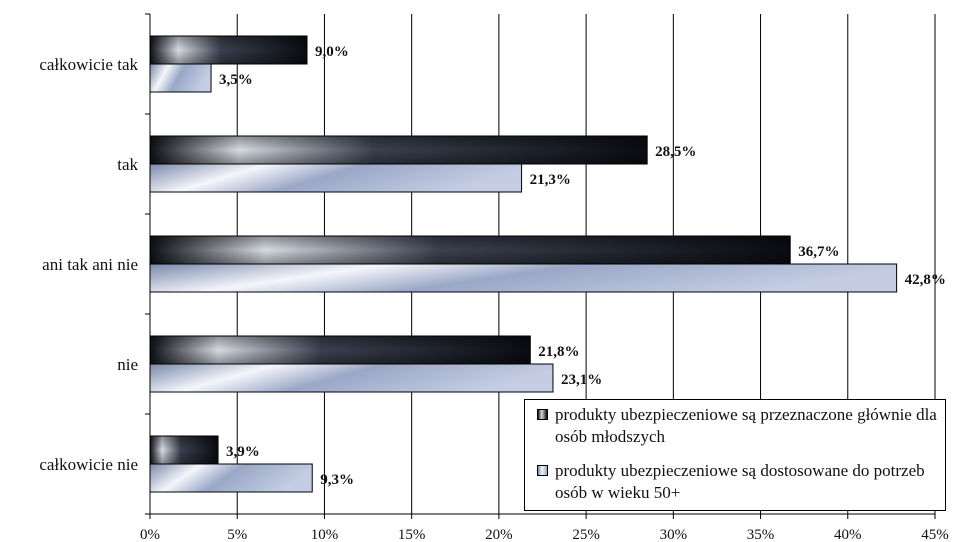  What do you see at coordinates (925, 280) in the screenshot?
I see `data-label: 42,8%` at bounding box center [925, 280].